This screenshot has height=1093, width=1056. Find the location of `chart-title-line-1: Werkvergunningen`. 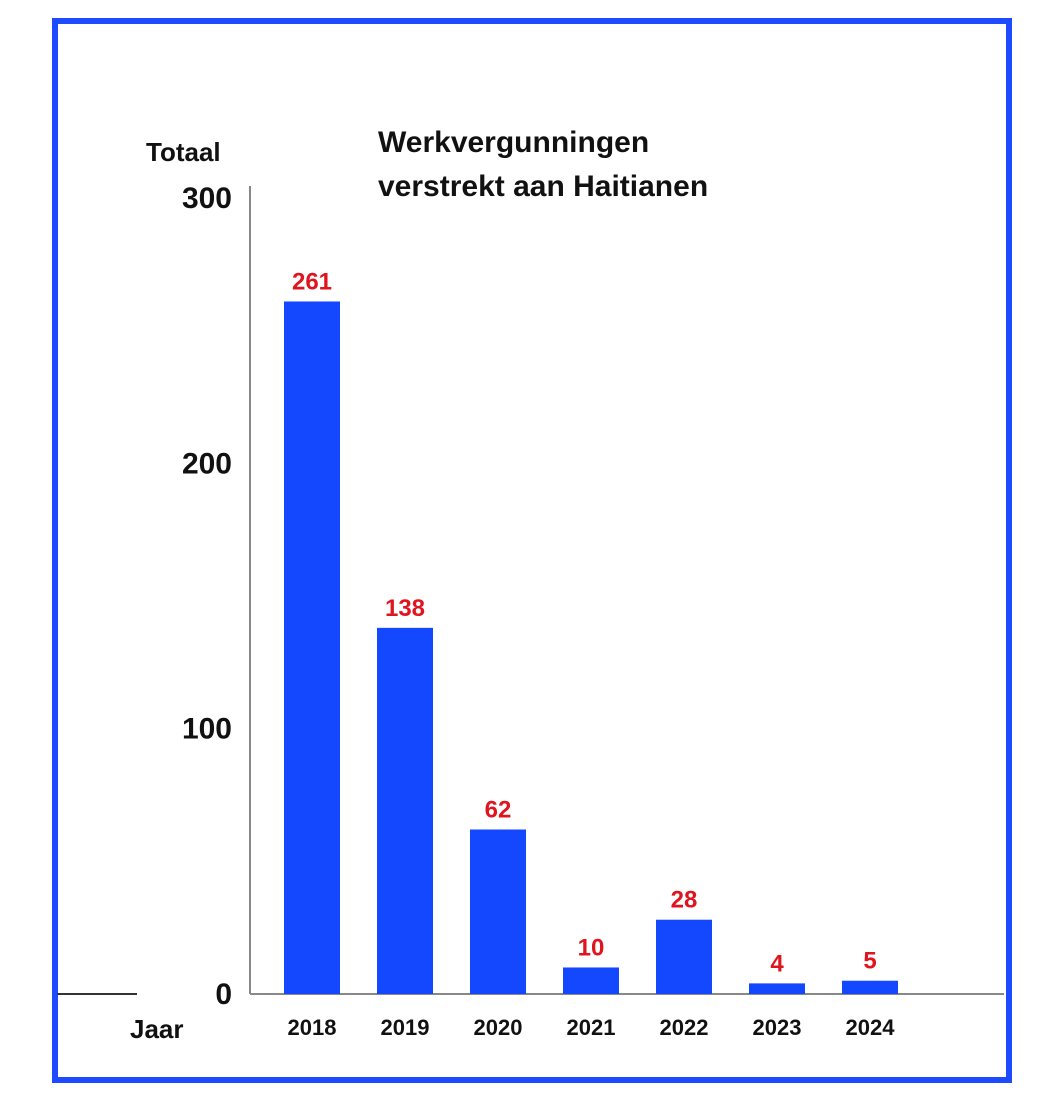

chart-title-line-1: Werkvergunningen is located at coordinates (513, 142).